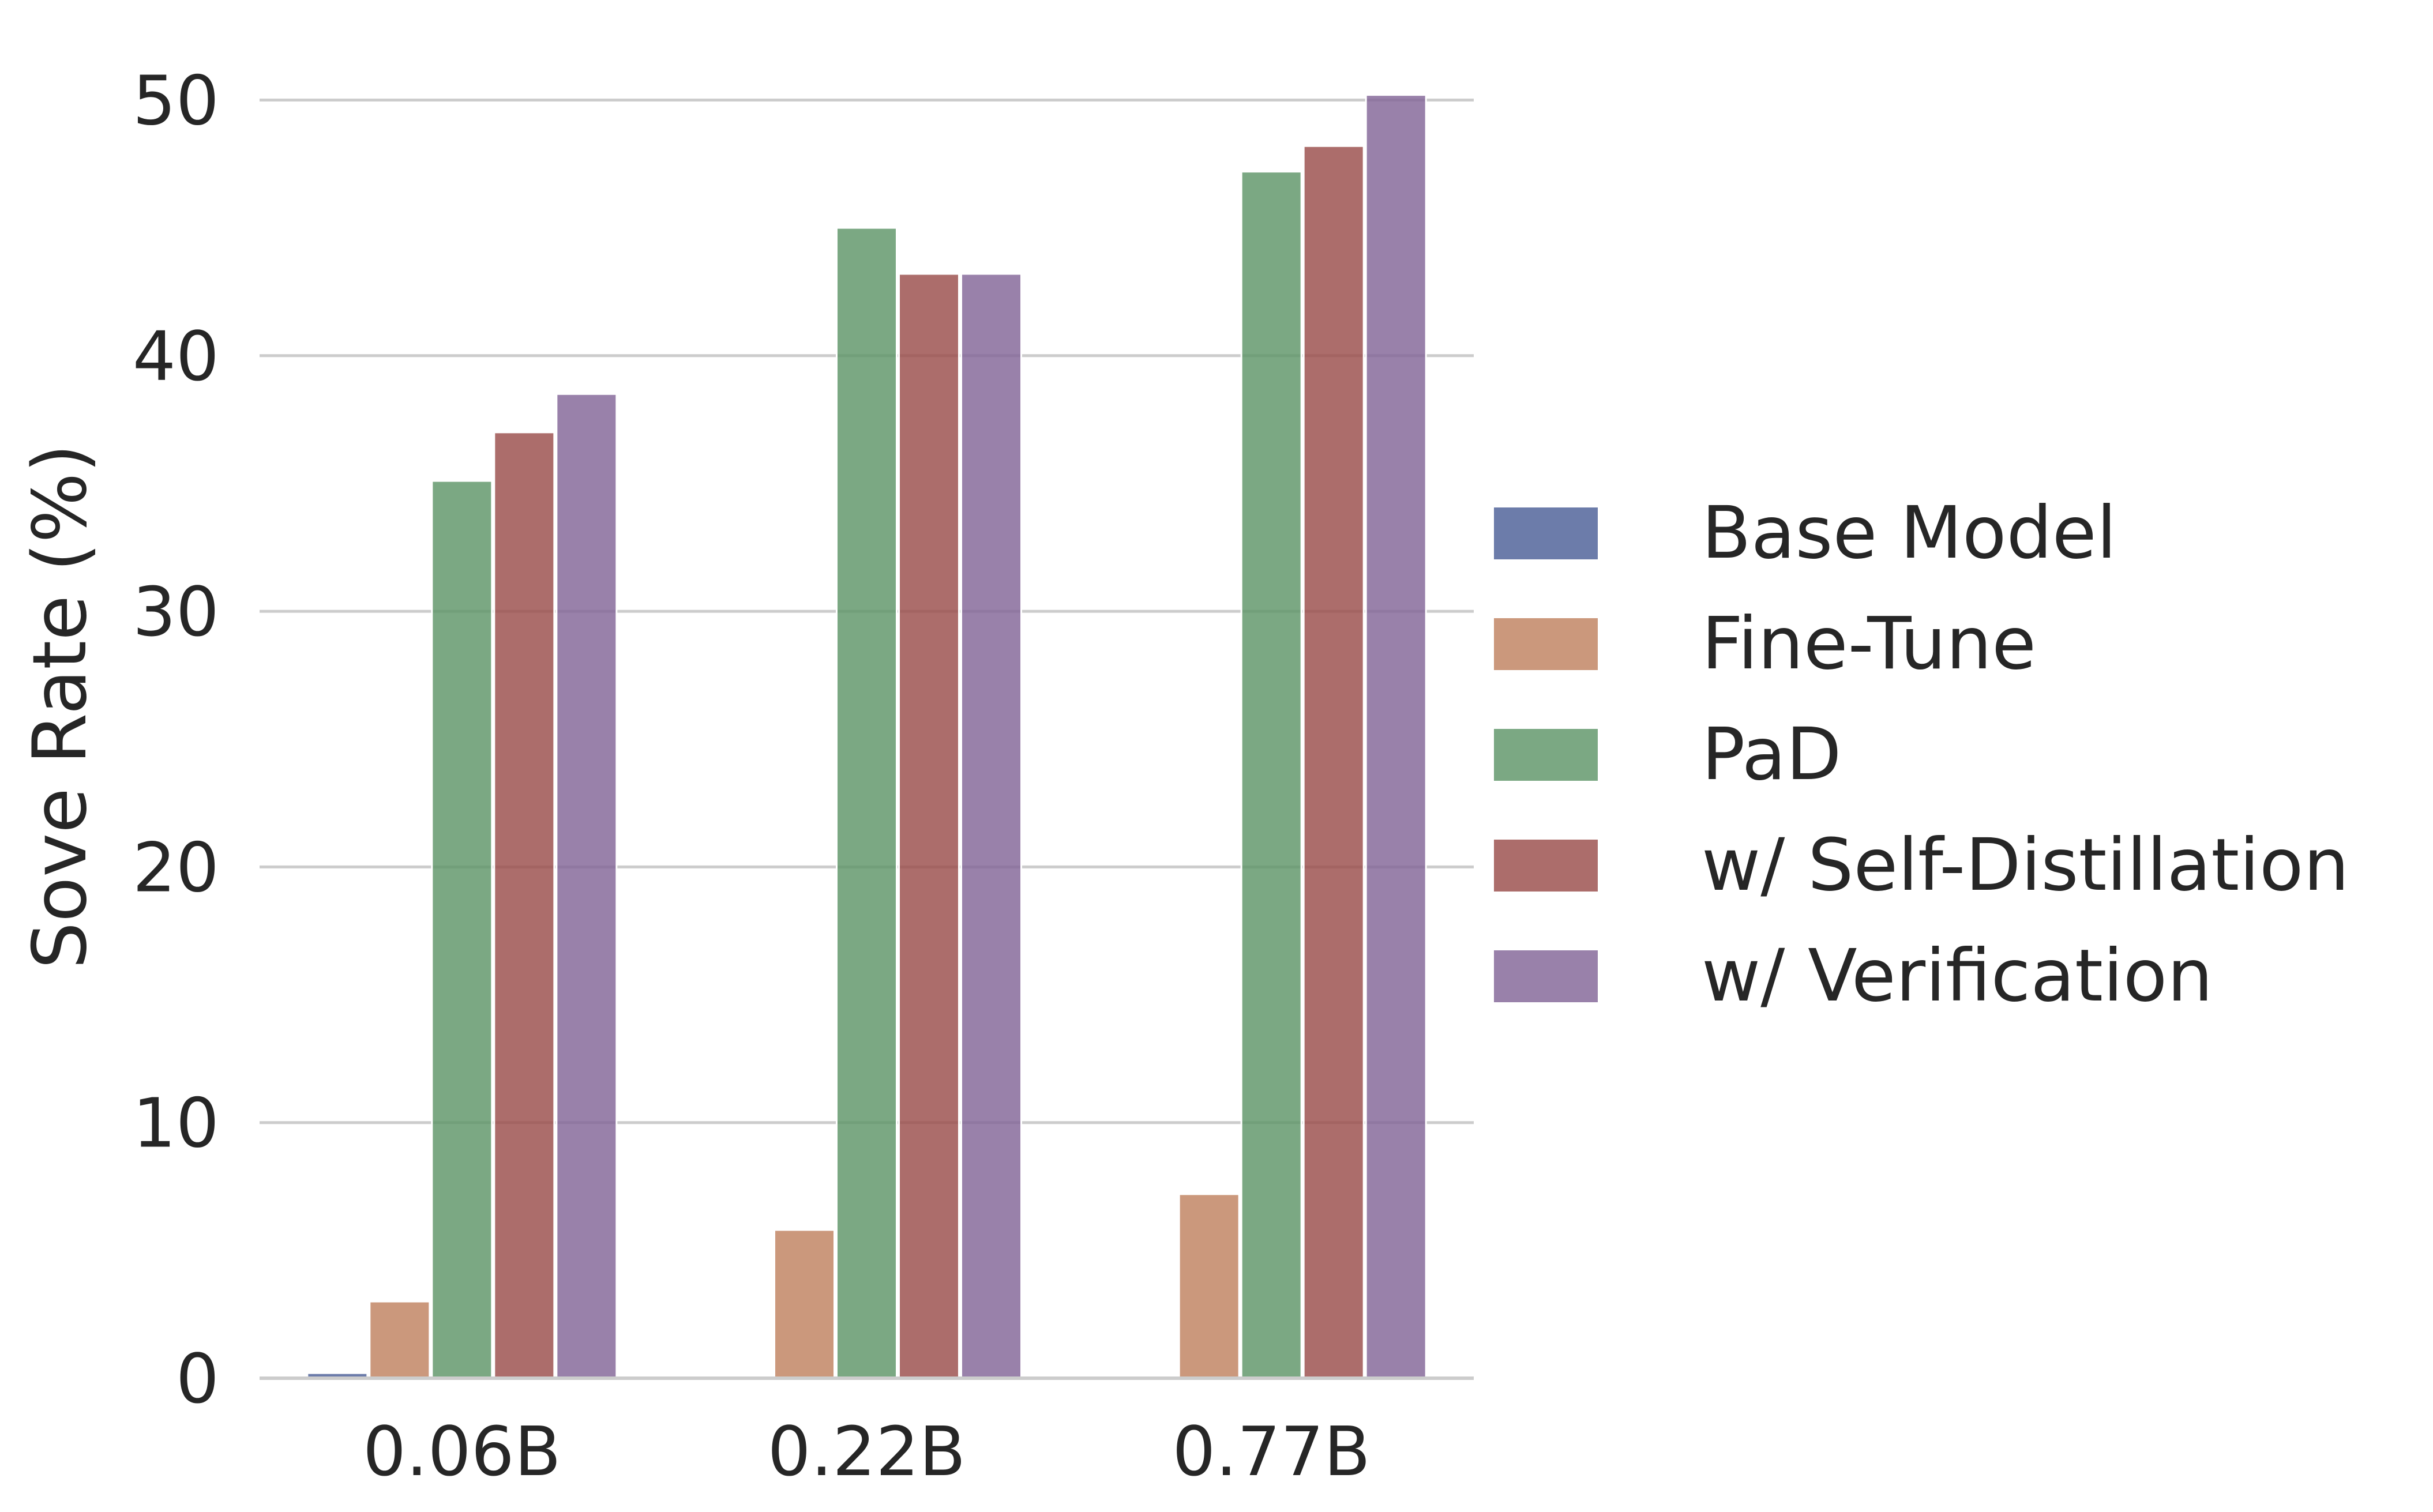 The image size is (2433, 1512). I want to click on bar-w-self-distillation-0.06B, so click(524, 905).